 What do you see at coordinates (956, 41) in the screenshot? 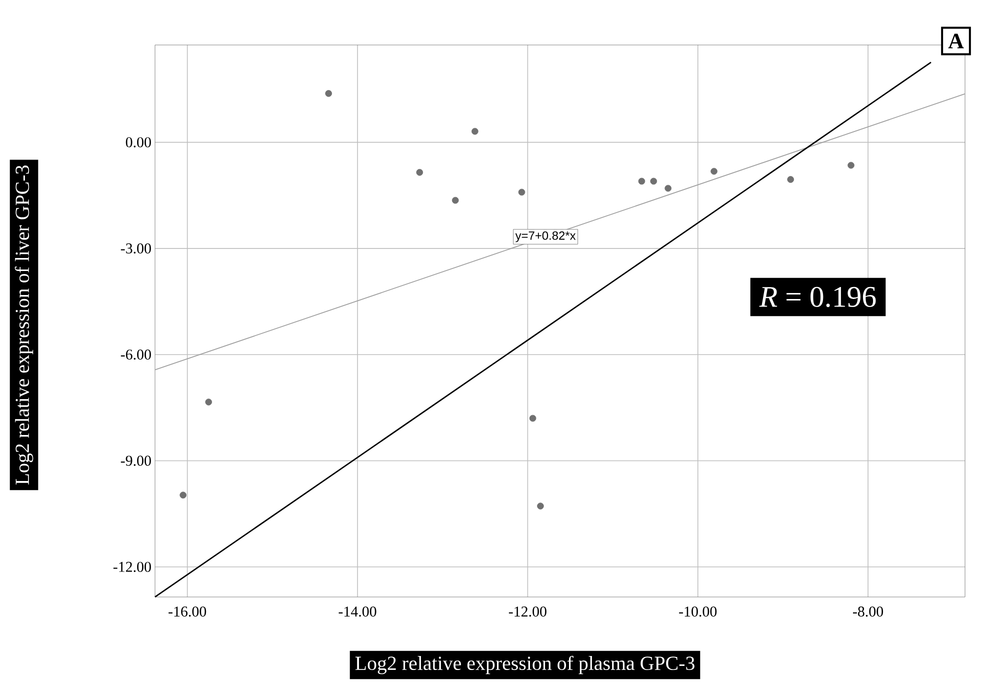
I see `annotation: A` at bounding box center [956, 41].